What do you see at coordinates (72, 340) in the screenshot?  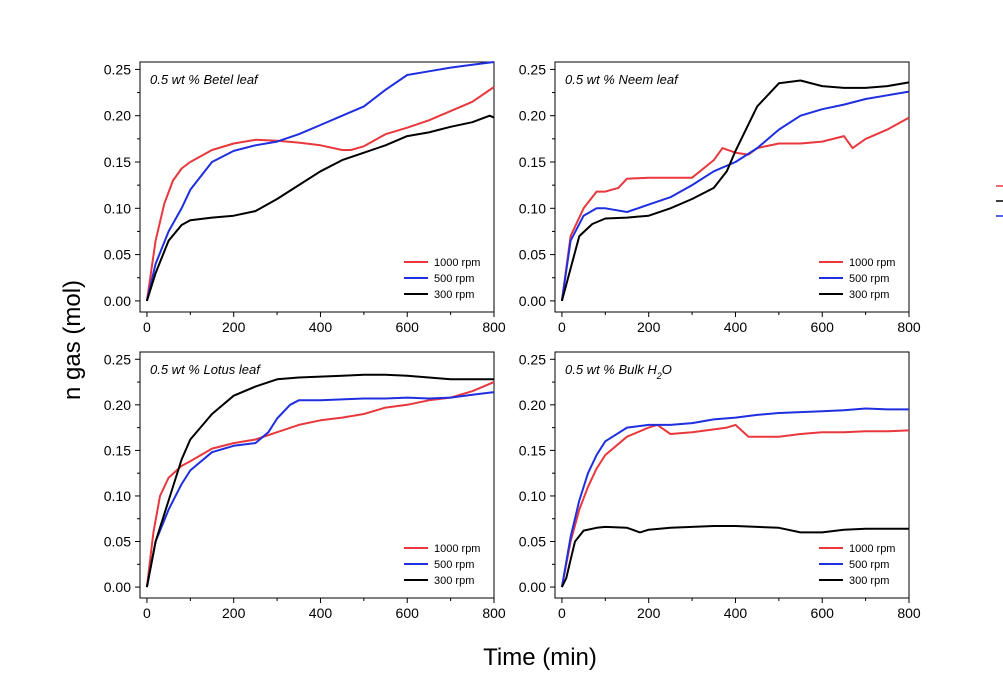 I see `y-axis-title: n gas (mol)` at bounding box center [72, 340].